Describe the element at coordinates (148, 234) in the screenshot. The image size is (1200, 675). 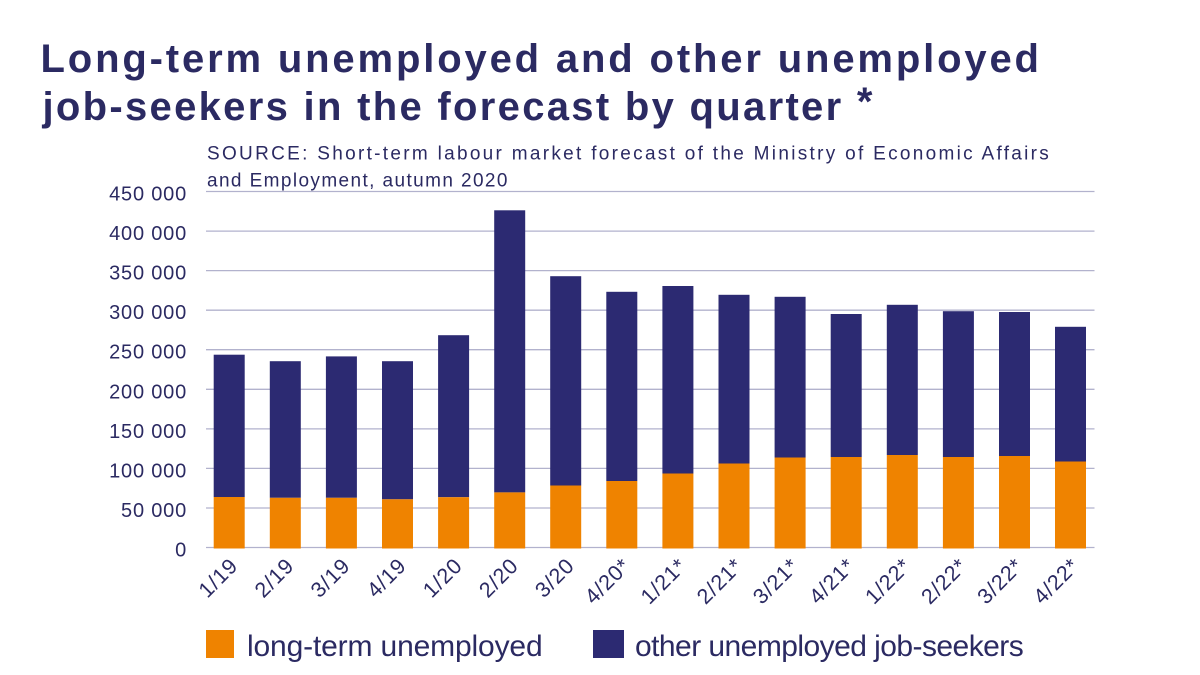
I see `svg-text: 400 000` at that location.